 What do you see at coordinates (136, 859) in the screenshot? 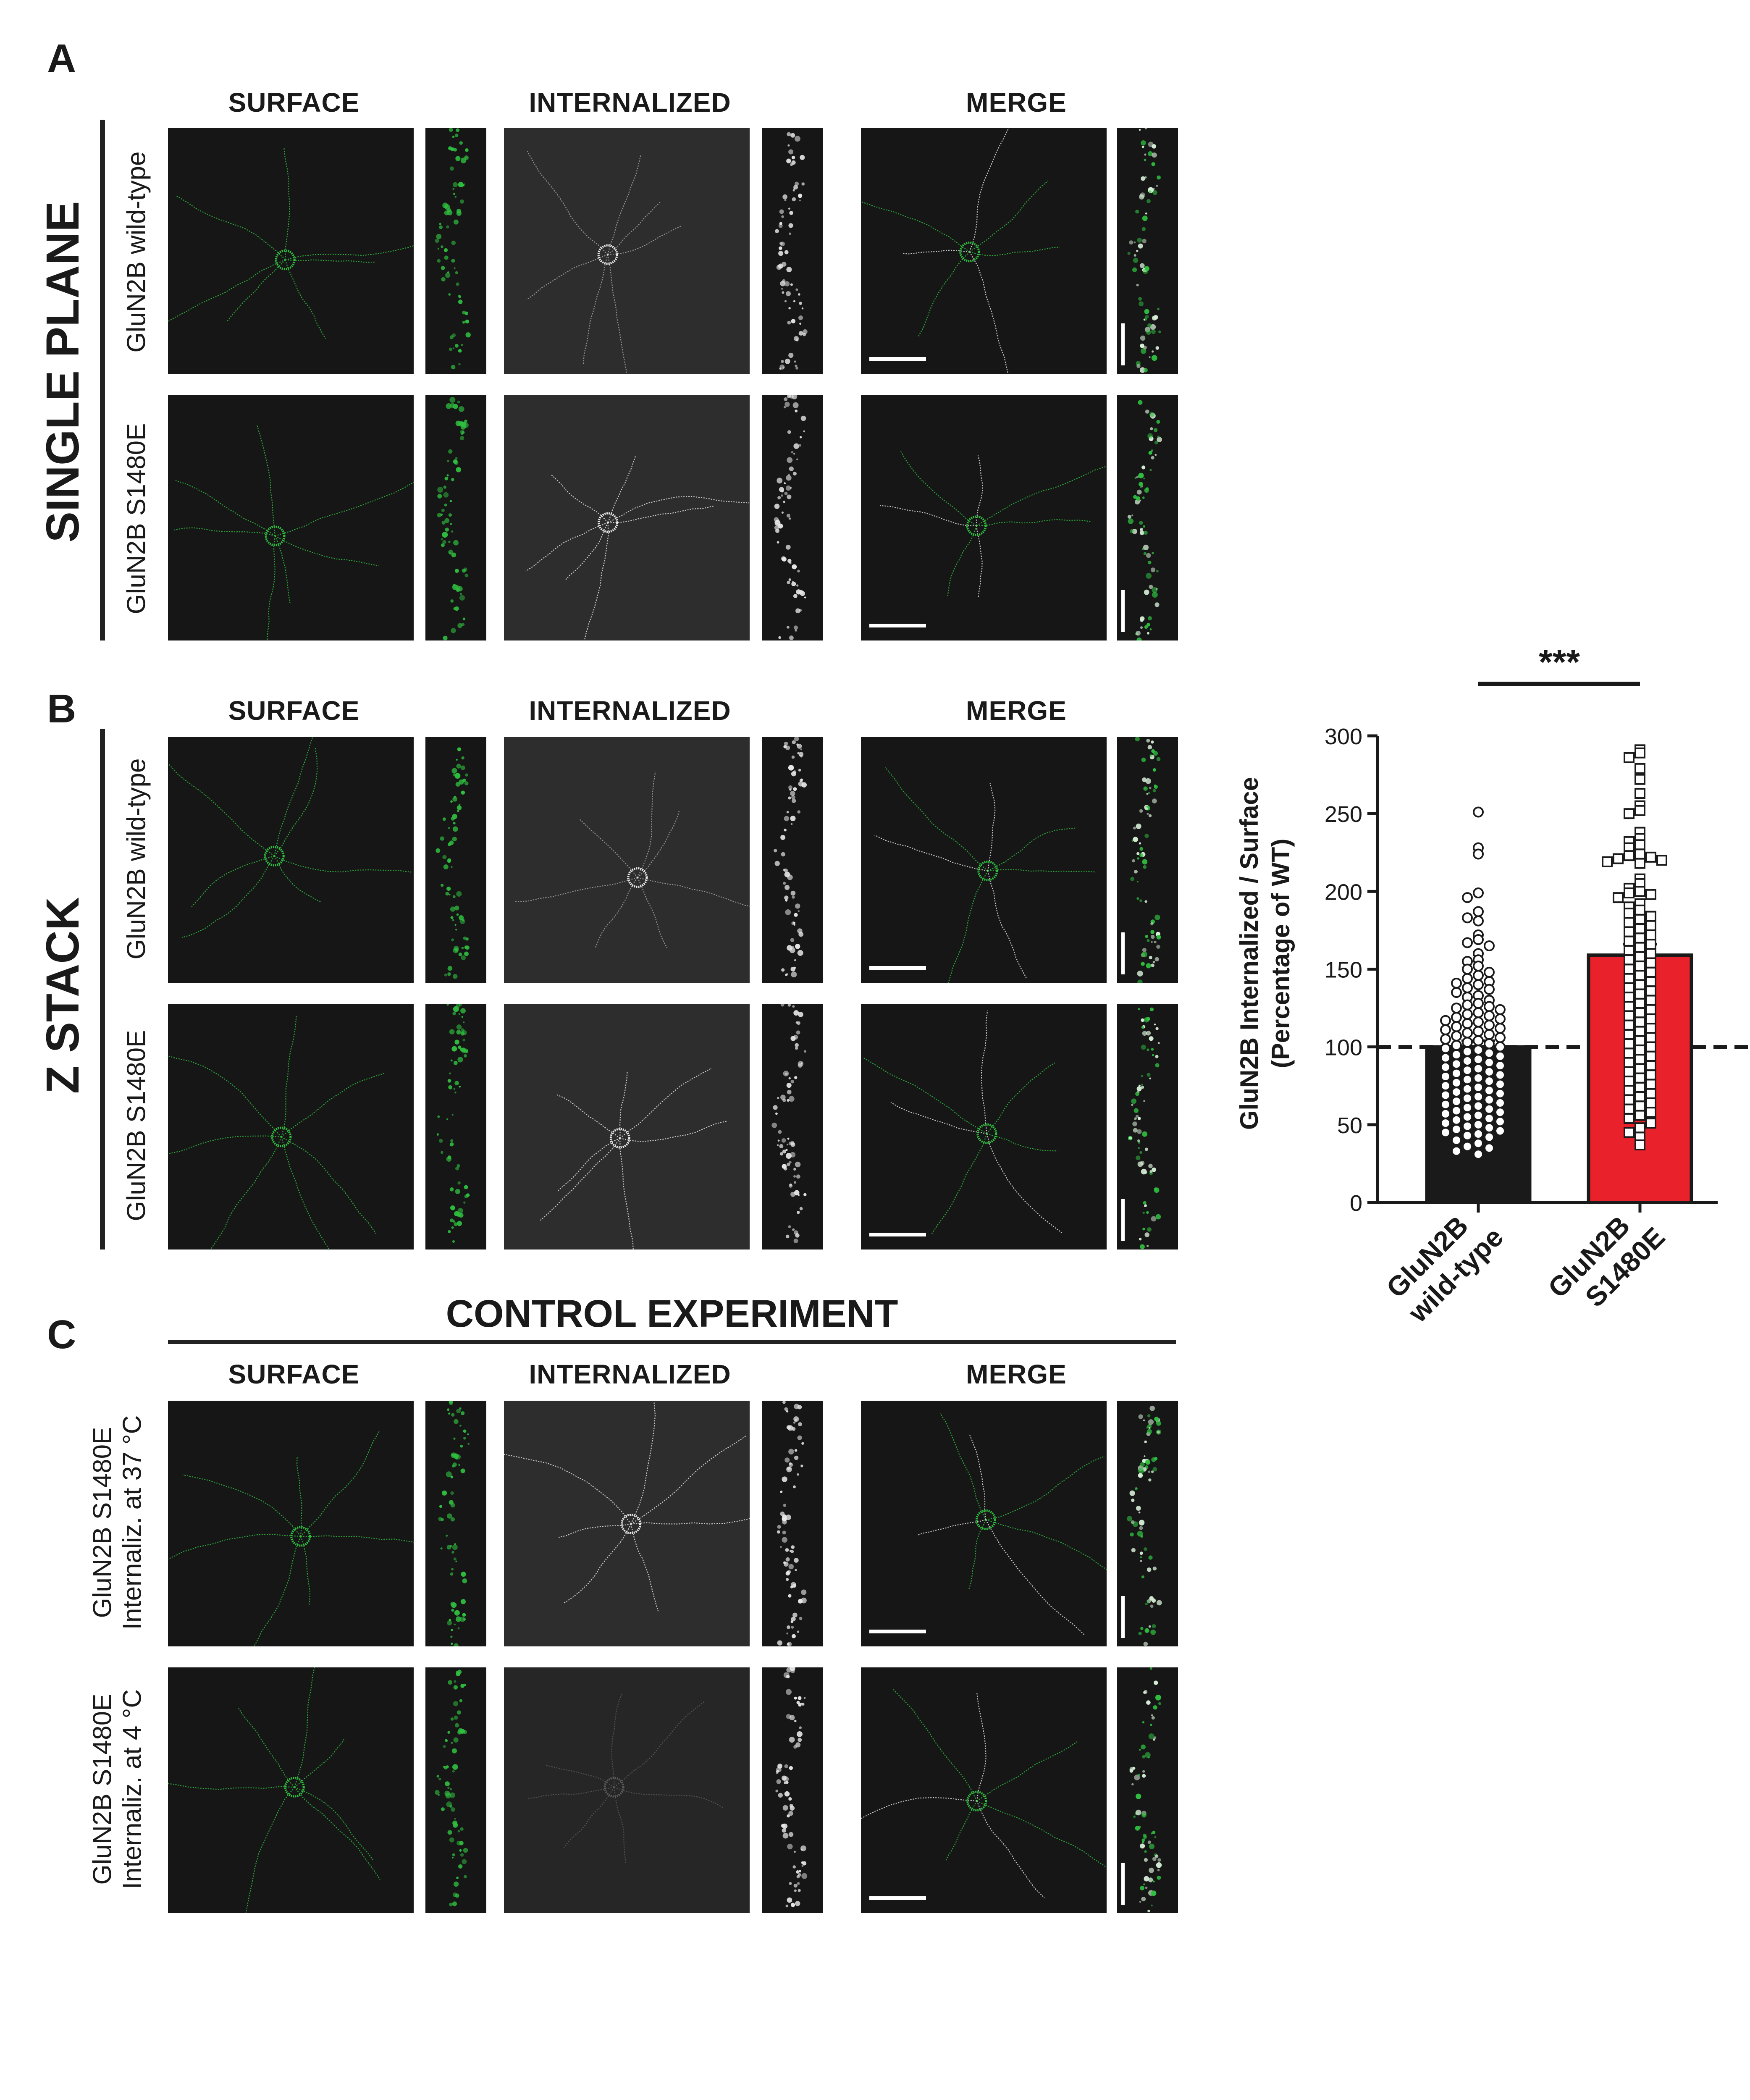
I see `row-label-b1: GluN2B wild-type` at bounding box center [136, 859].